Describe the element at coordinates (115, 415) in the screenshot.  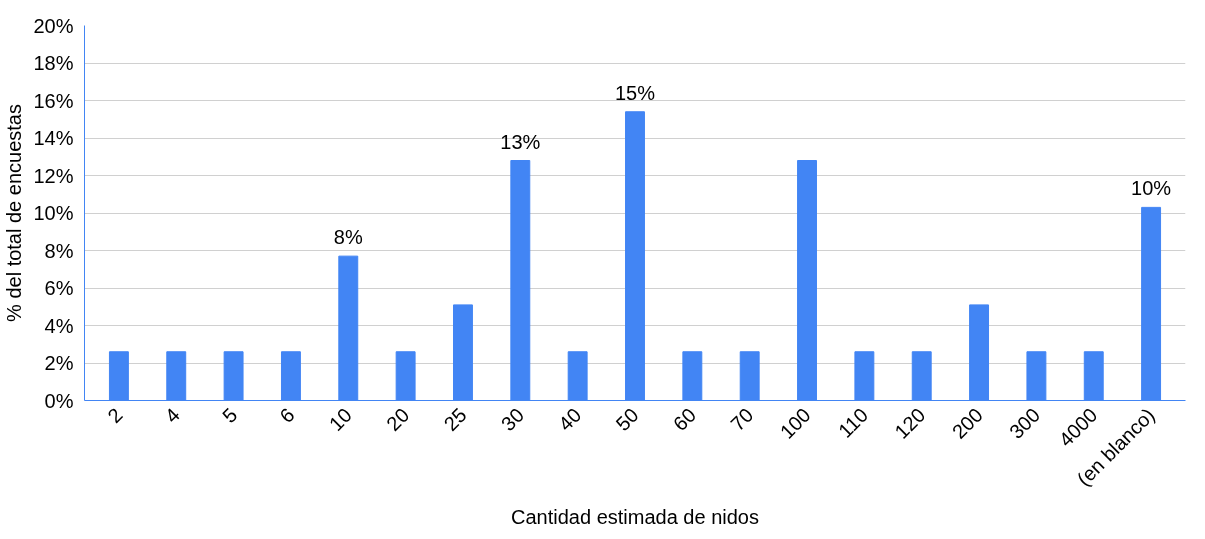
I see `x-tick-label: 2` at that location.